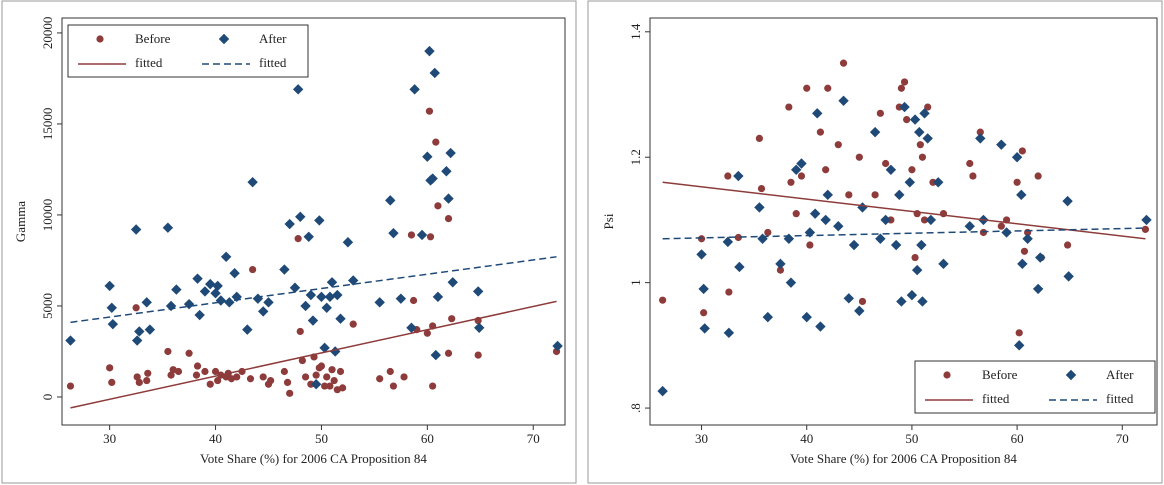  Describe the element at coordinates (635, 31) in the screenshot. I see `y-tick-label: 1.4` at that location.